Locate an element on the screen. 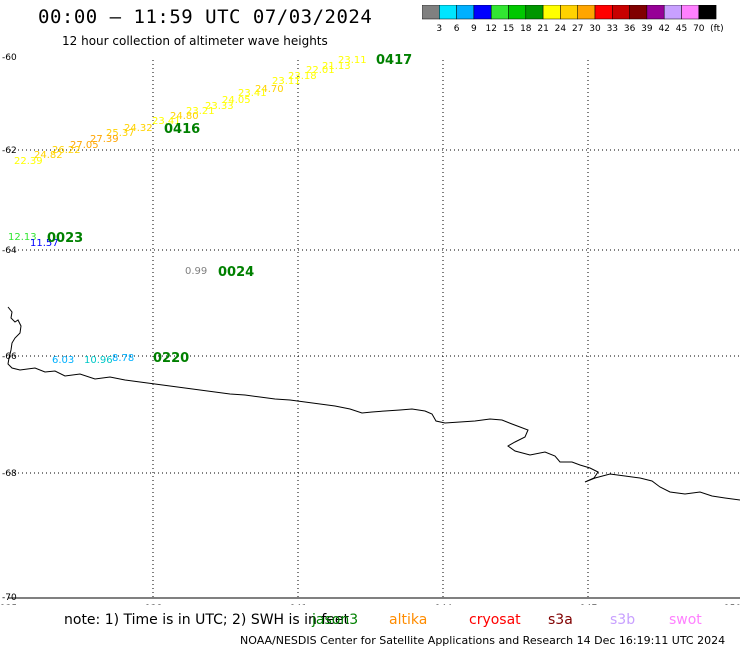 Image resolution: width=740 pixels, height=650 pixels. colorbar-tick-label: 9 is located at coordinates (474, 29).